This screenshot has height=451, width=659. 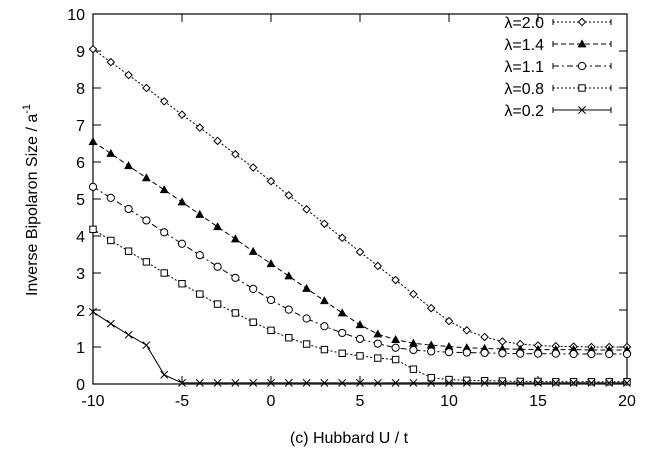 What do you see at coordinates (80, 348) in the screenshot?
I see `y-tick-label: 1` at bounding box center [80, 348].